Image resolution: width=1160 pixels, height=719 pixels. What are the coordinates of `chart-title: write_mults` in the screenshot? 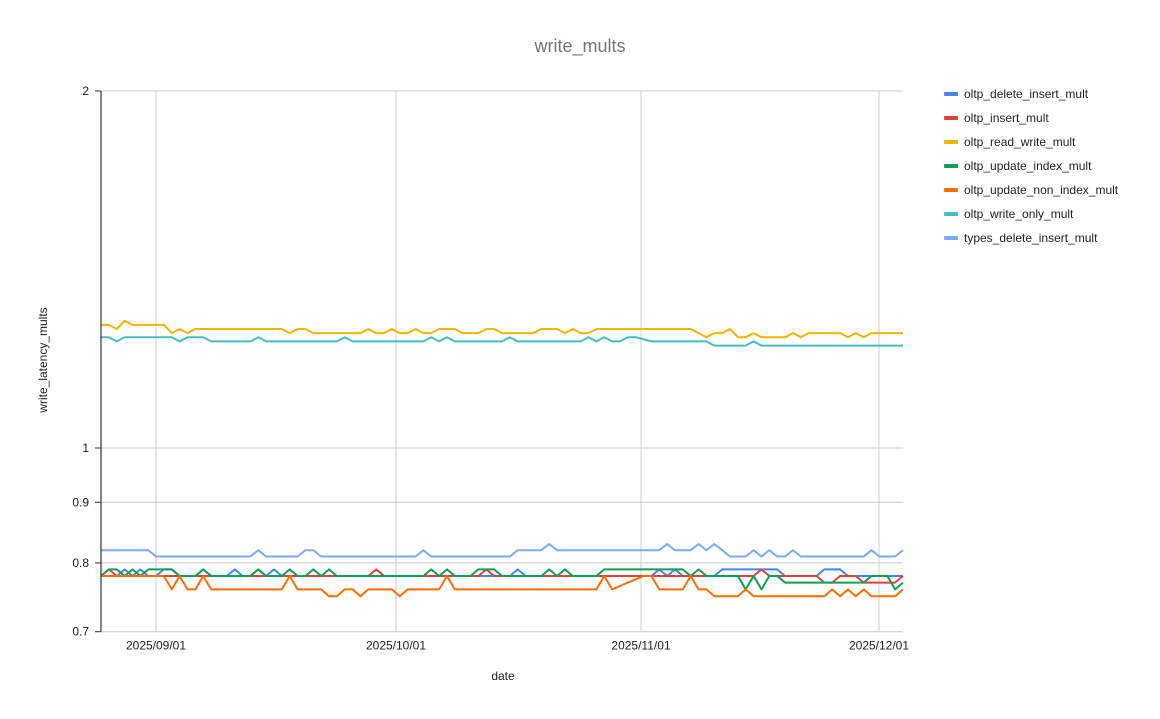 It's located at (580, 46).